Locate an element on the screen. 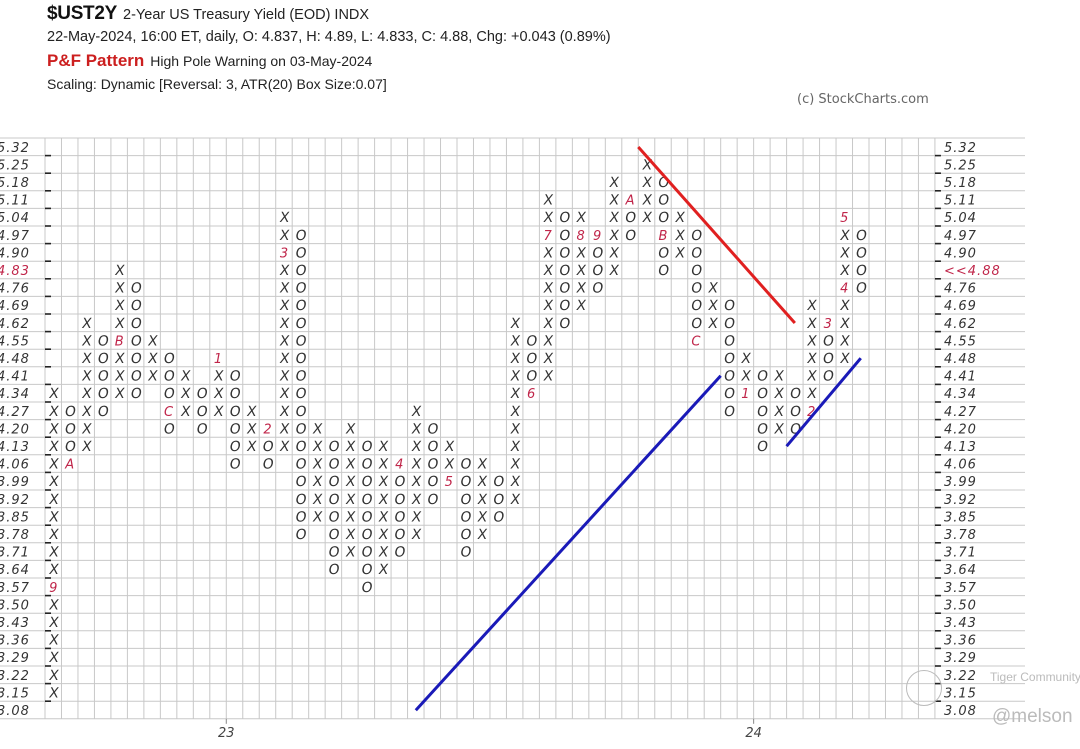 This screenshot has width=1080, height=749. y-axis-label-left: 3.71 is located at coordinates (15, 553).